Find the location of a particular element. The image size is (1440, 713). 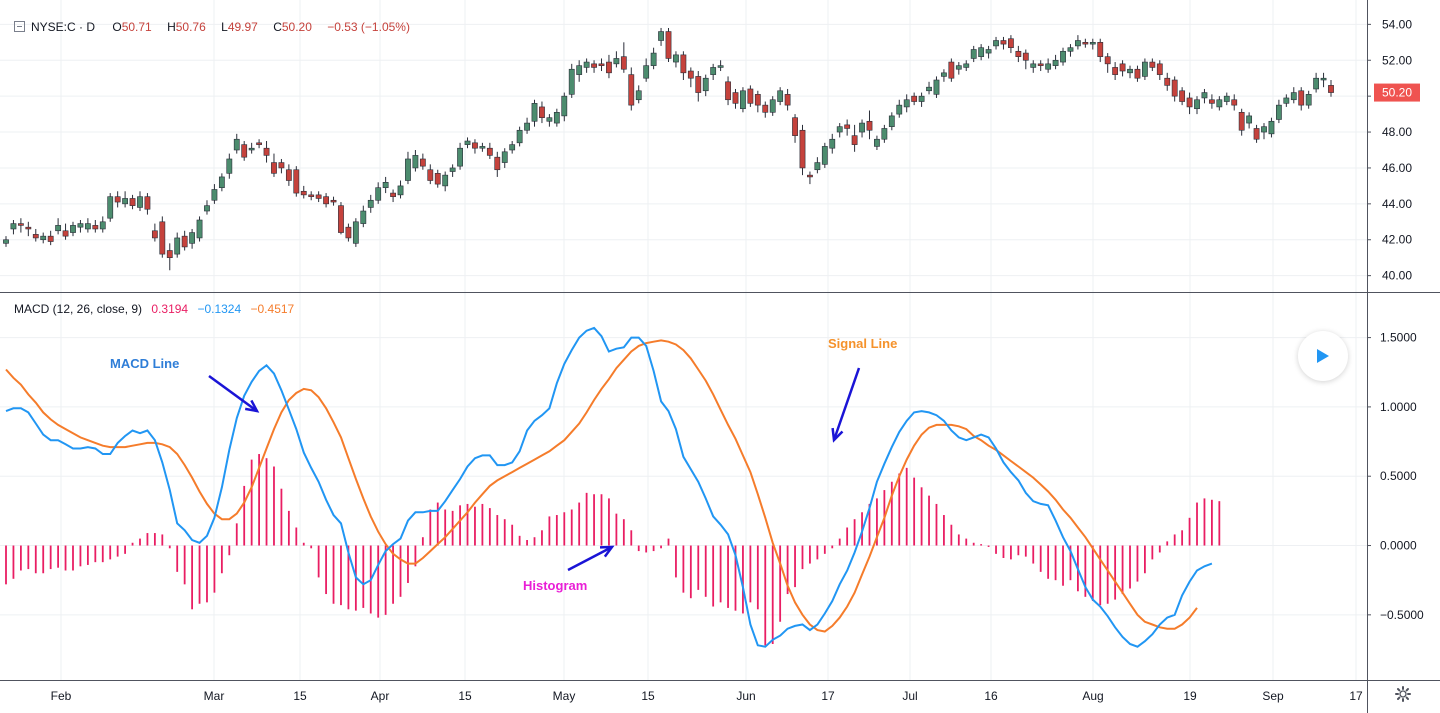

x-tick-label: Sep is located at coordinates (1273, 696).